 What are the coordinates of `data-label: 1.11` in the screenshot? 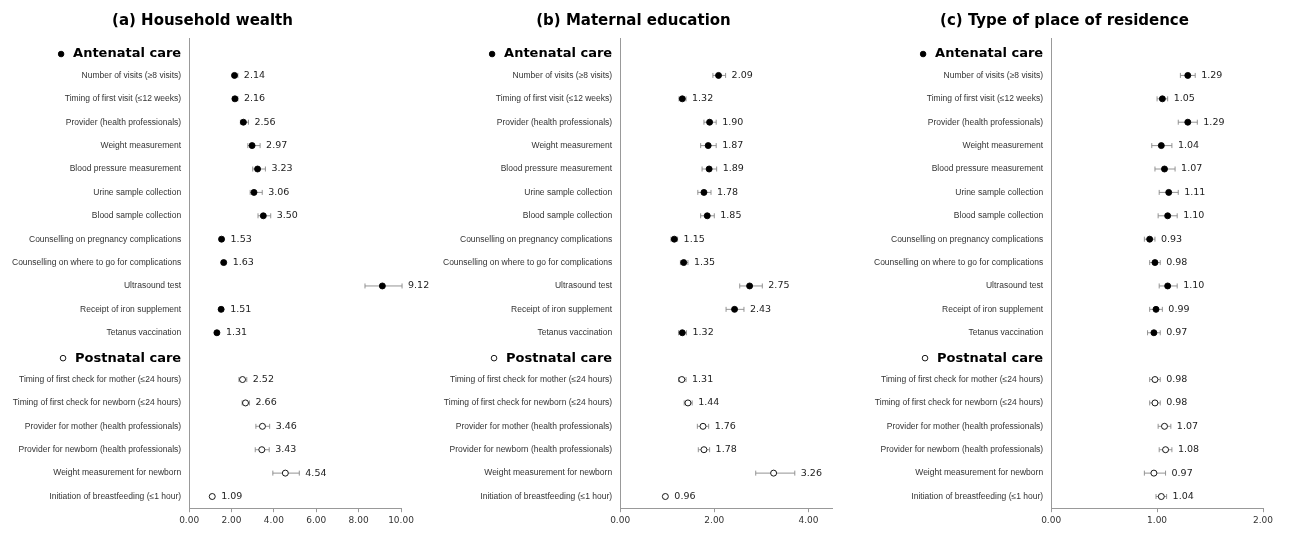 It's located at (1195, 191).